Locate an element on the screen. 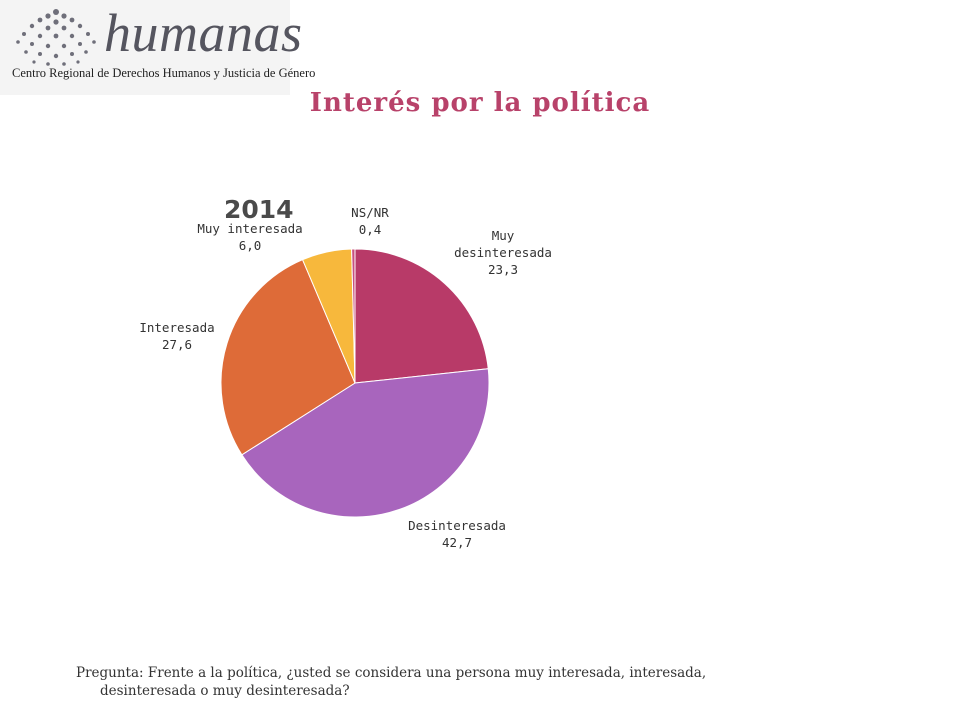 The image size is (960, 720). slice-value: 0,4 is located at coordinates (370, 229).